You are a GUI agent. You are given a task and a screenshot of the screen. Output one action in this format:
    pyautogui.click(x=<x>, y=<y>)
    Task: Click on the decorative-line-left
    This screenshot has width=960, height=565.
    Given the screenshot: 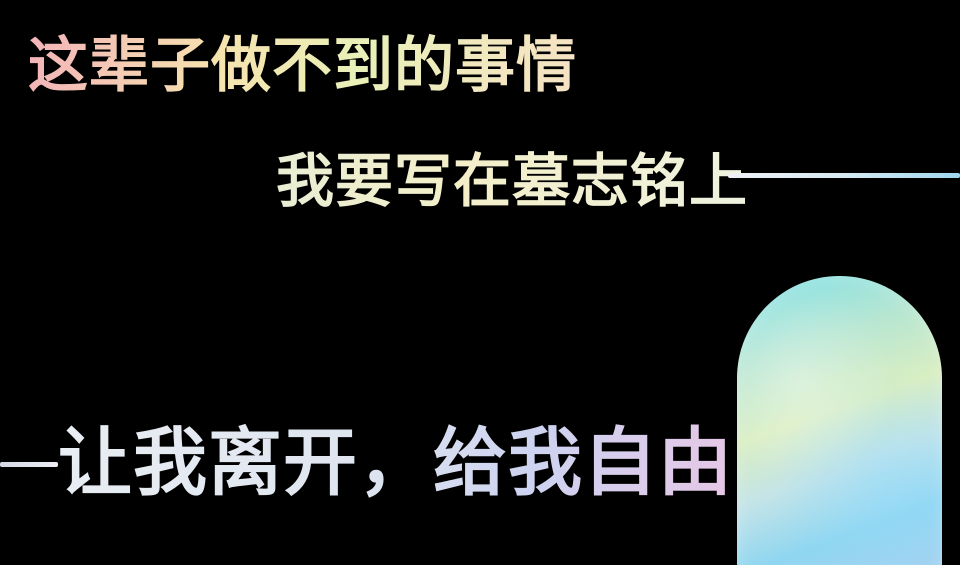 What is the action you would take?
    pyautogui.click(x=29, y=464)
    